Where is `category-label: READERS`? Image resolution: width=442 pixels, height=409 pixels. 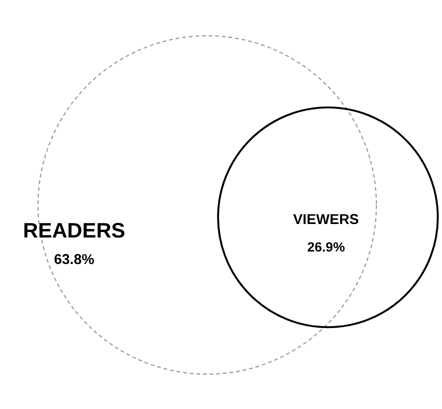
category-label: READERS is located at coordinates (74, 230).